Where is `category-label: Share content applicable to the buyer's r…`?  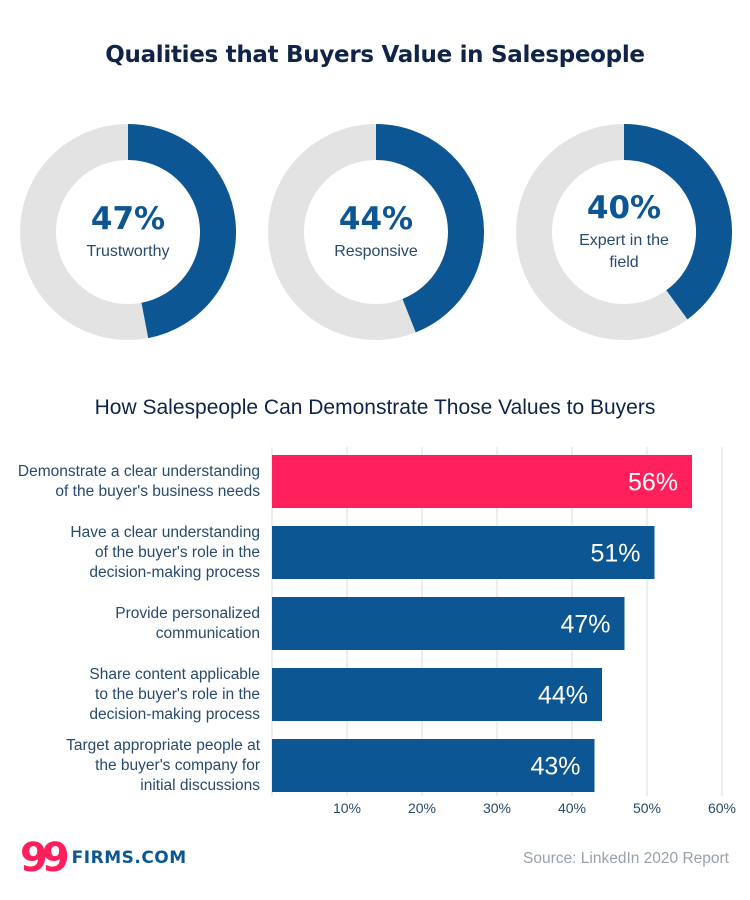 category-label: Share content applicable to the buyer's r… is located at coordinates (130, 695).